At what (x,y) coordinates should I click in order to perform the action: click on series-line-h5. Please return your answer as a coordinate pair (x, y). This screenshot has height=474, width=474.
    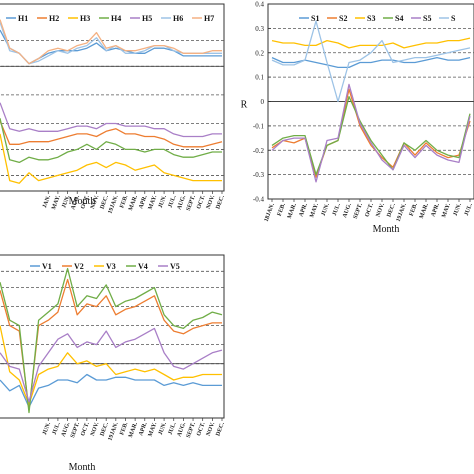
    Looking at the image, I should click on (111, 120).